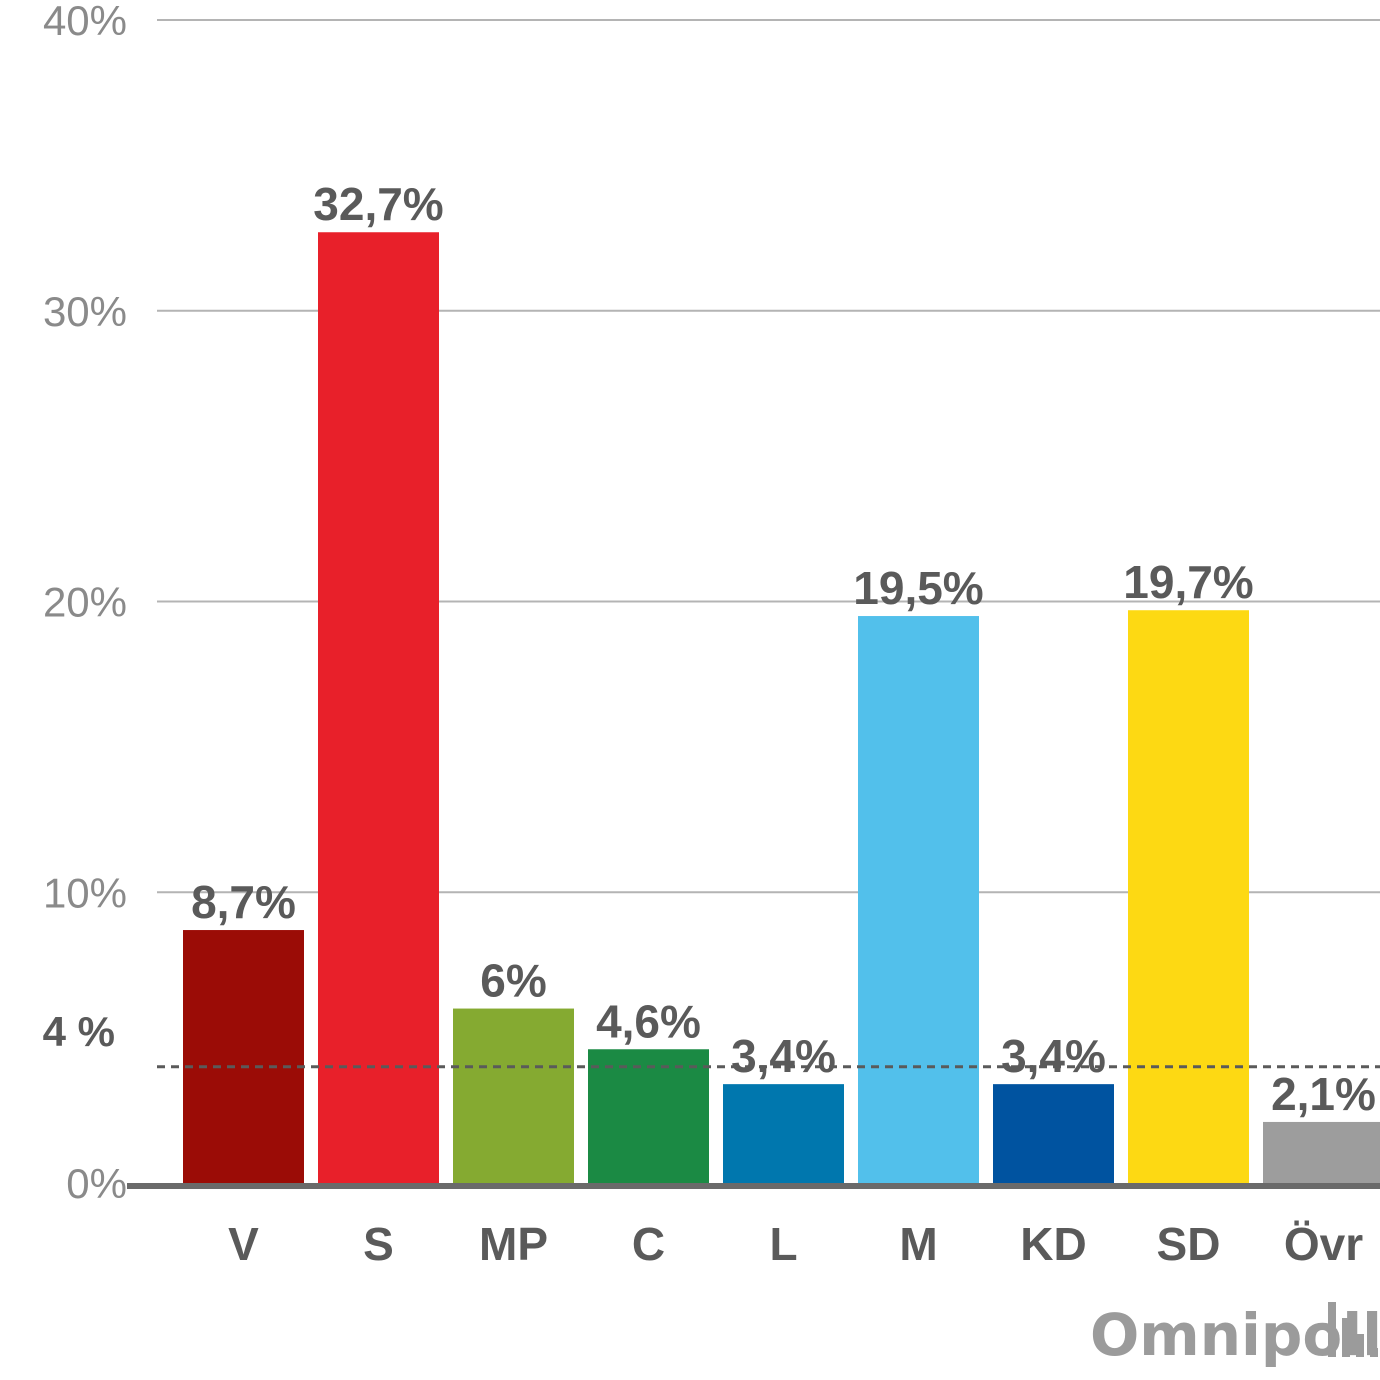  What do you see at coordinates (783, 1056) in the screenshot?
I see `value-label-l: 3,4%` at bounding box center [783, 1056].